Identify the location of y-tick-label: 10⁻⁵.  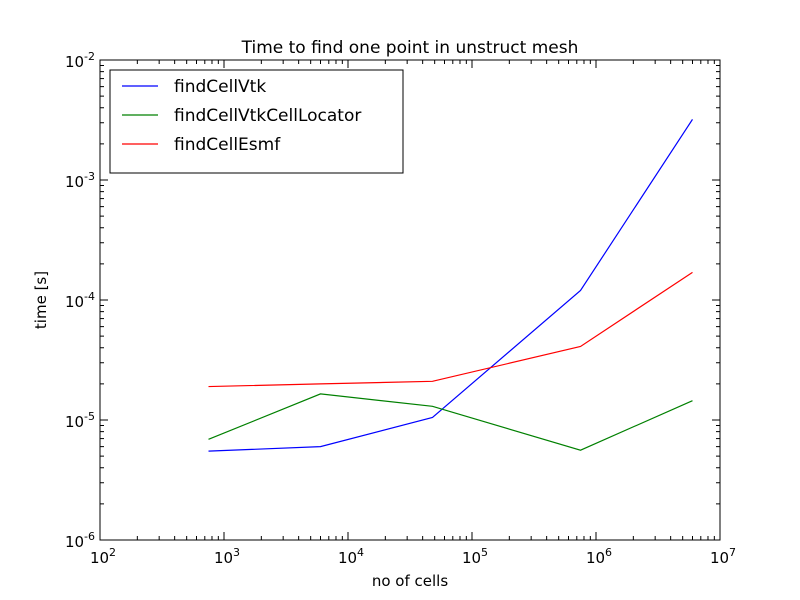
(80, 420).